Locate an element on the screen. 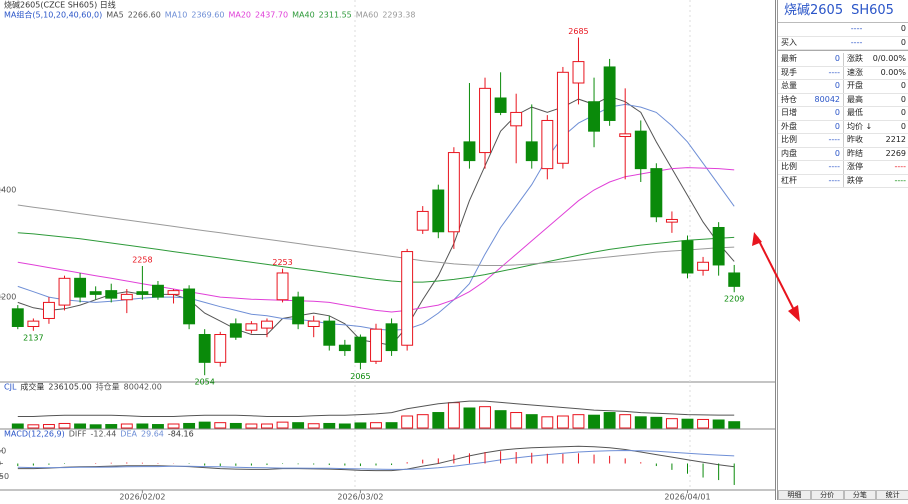 The width and height of the screenshot is (908, 504). order-label: 买入 is located at coordinates (789, 42).